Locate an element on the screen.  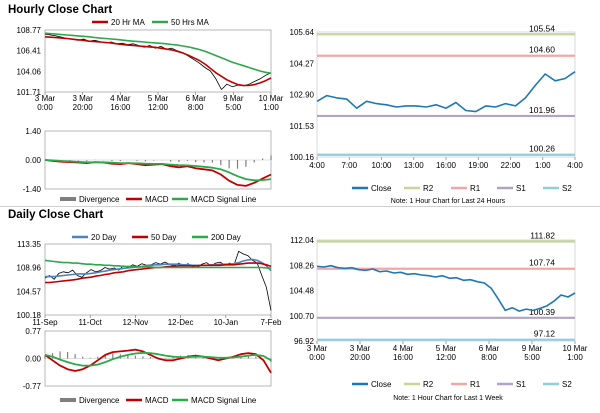
daily_pivot-r1-level-label: 107.74 is located at coordinates (542, 263).